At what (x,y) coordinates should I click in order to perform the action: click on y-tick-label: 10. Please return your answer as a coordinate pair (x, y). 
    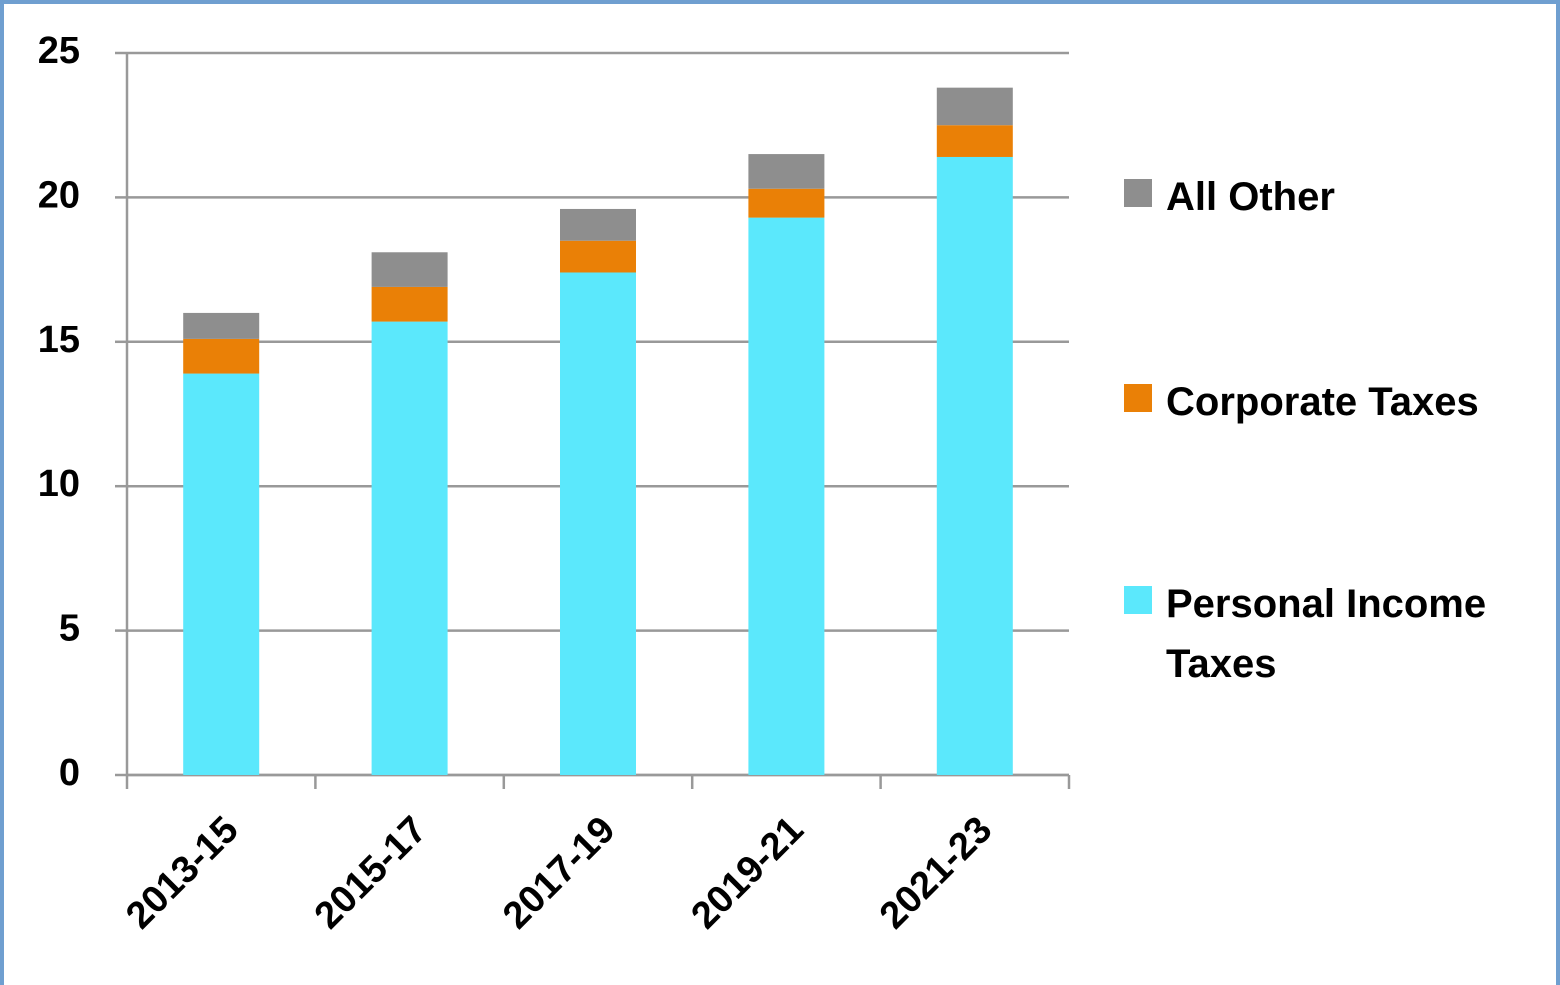
    Looking at the image, I should click on (59, 484).